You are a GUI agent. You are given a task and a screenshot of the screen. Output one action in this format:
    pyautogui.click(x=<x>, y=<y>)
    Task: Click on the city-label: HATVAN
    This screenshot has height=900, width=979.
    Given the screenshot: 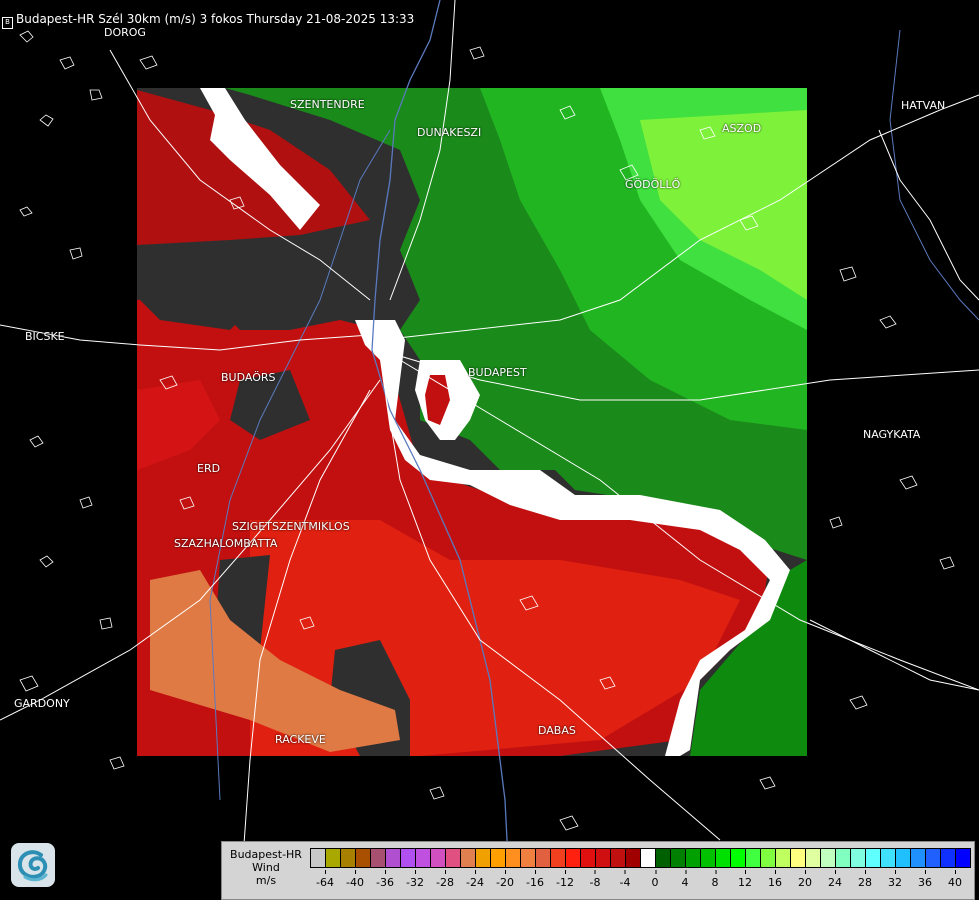 What is the action you would take?
    pyautogui.click(x=923, y=105)
    